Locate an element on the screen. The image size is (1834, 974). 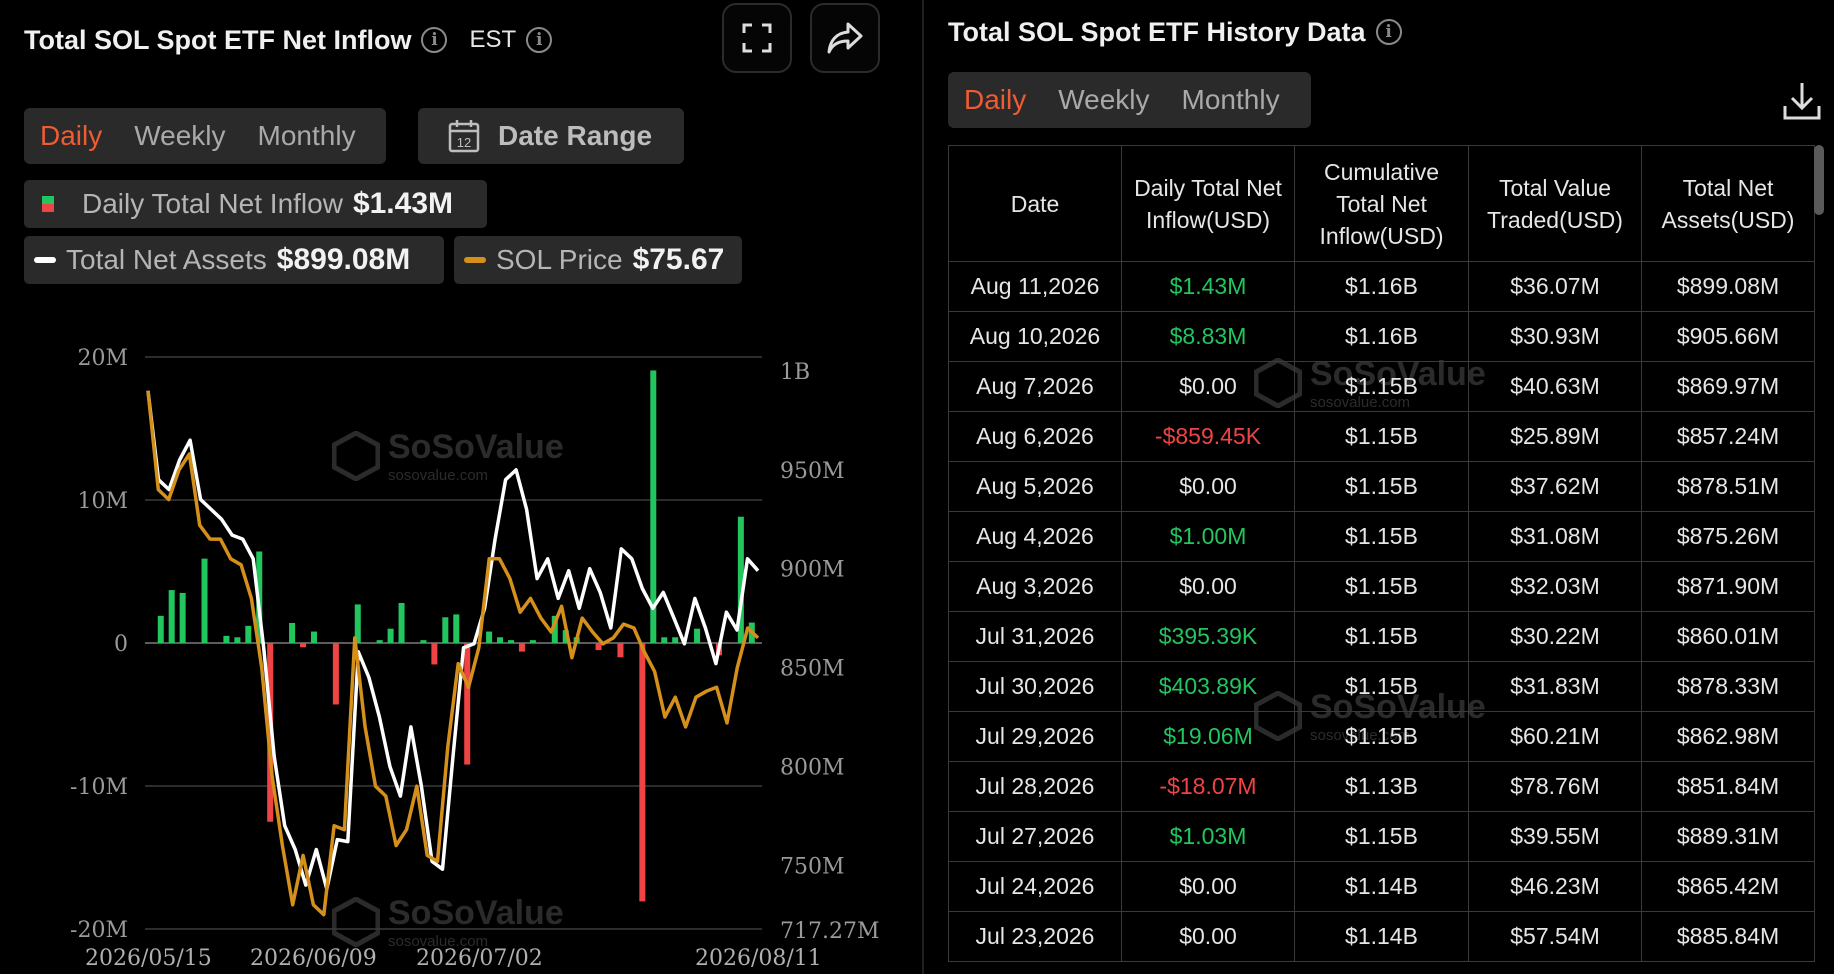
x-axis-tick-label: 2026/05/15 is located at coordinates (148, 958).